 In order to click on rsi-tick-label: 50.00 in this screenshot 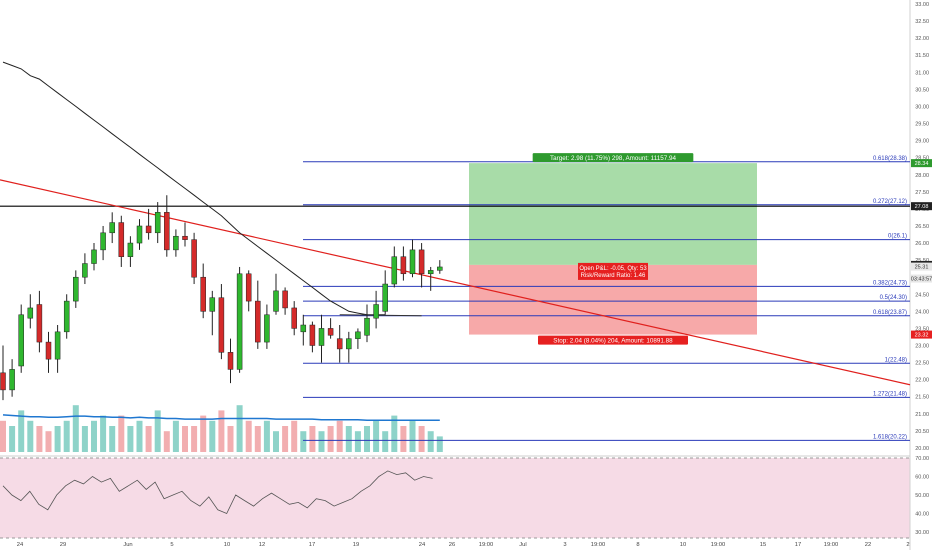, I will do `click(922, 496)`.